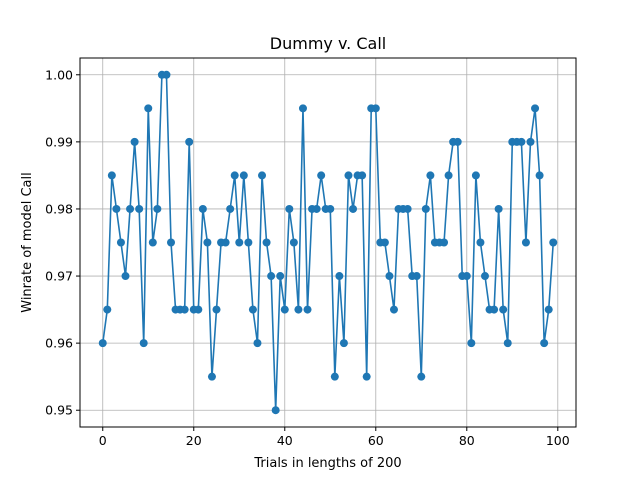 The width and height of the screenshot is (640, 480). Describe the element at coordinates (376, 440) in the screenshot. I see `x-tick-label: 60` at that location.